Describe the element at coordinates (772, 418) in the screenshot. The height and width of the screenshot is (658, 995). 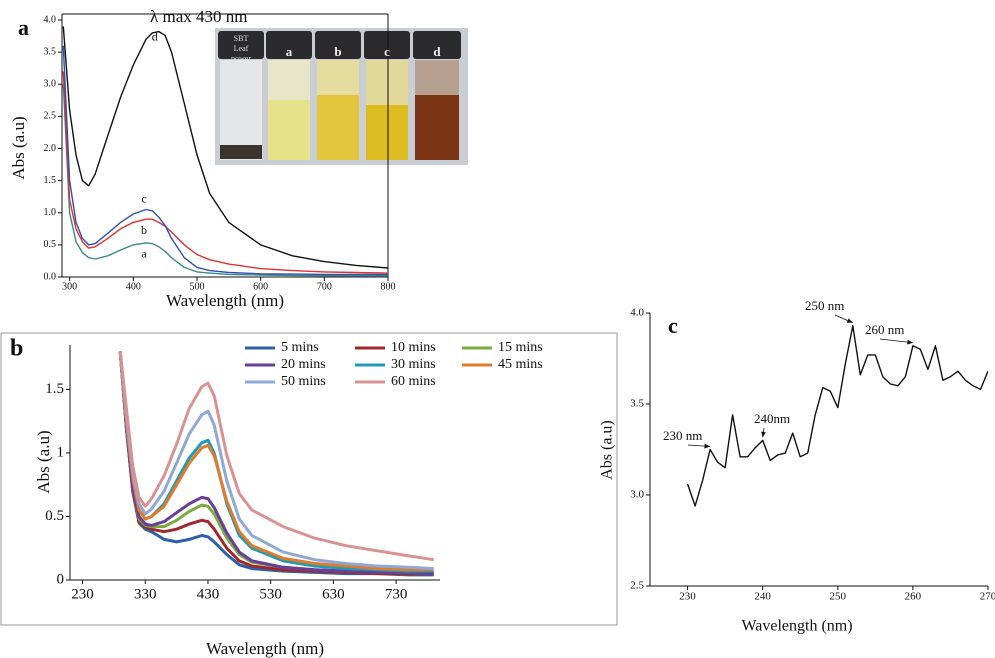
I see `annotation: 240nm` at that location.